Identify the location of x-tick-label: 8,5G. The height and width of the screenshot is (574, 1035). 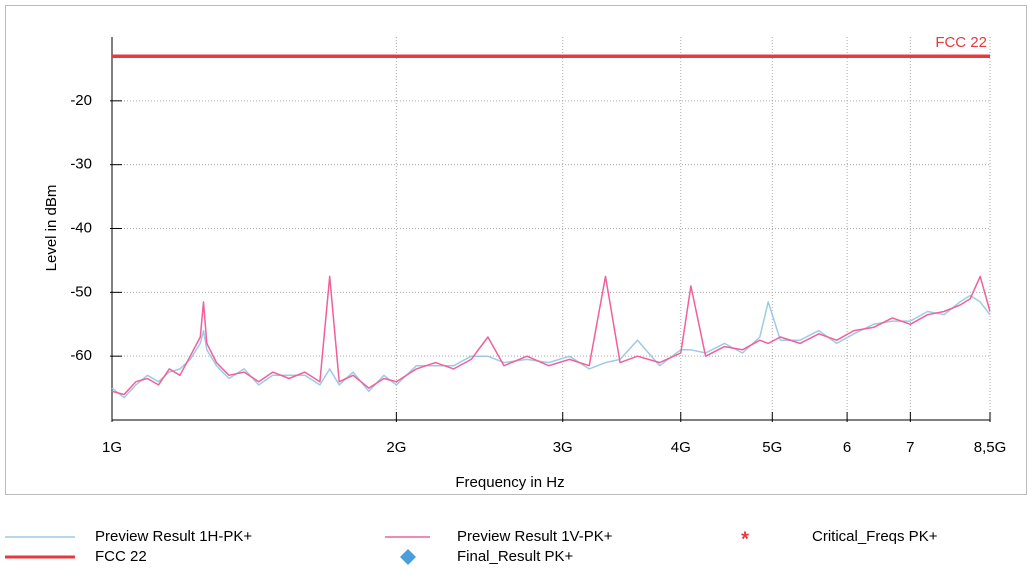
(990, 447).